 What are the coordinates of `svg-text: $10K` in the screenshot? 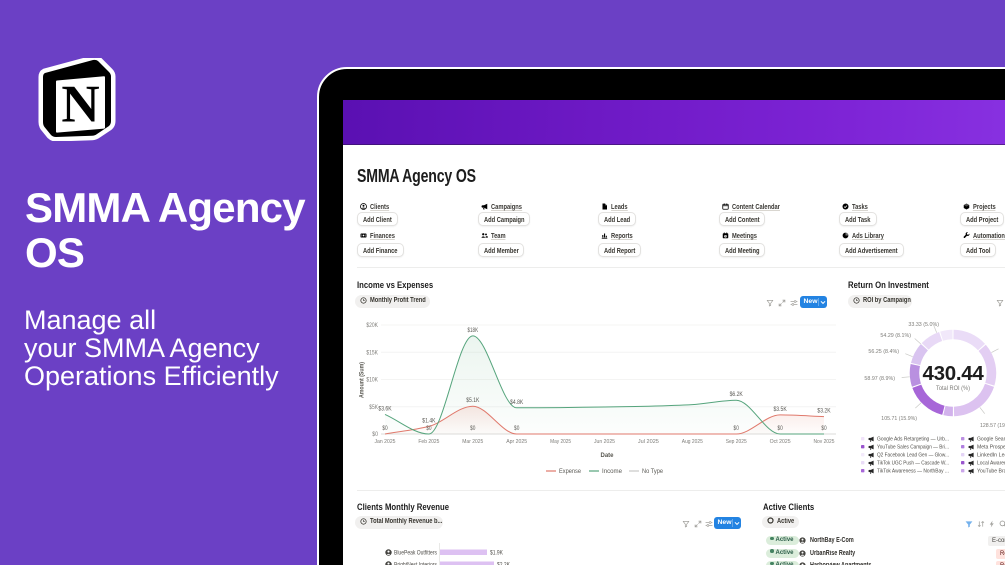 It's located at (372, 381).